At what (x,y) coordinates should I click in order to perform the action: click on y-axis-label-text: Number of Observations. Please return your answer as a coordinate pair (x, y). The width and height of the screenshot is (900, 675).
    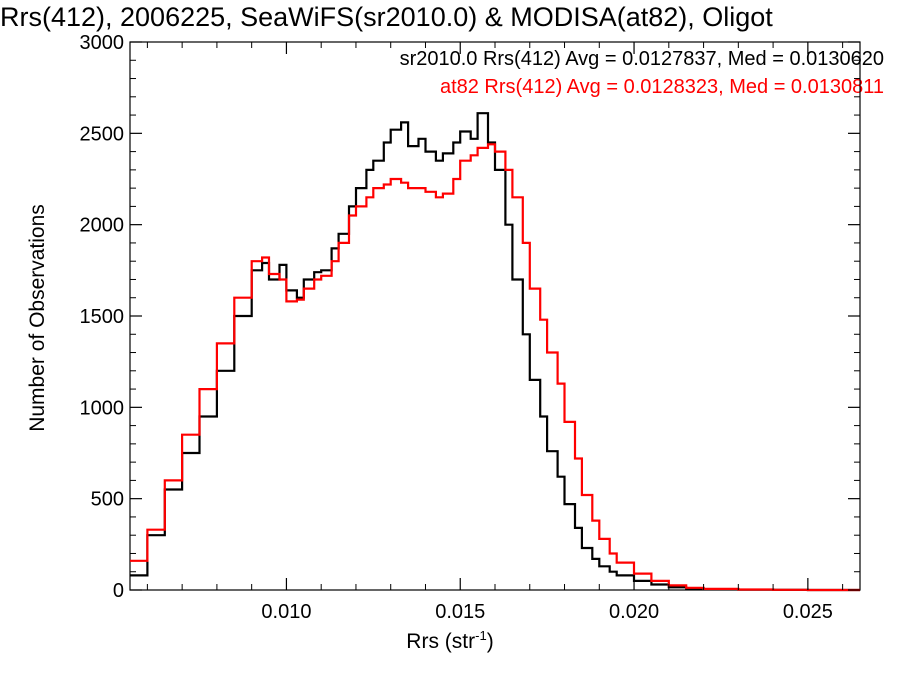
    Looking at the image, I should click on (37, 318).